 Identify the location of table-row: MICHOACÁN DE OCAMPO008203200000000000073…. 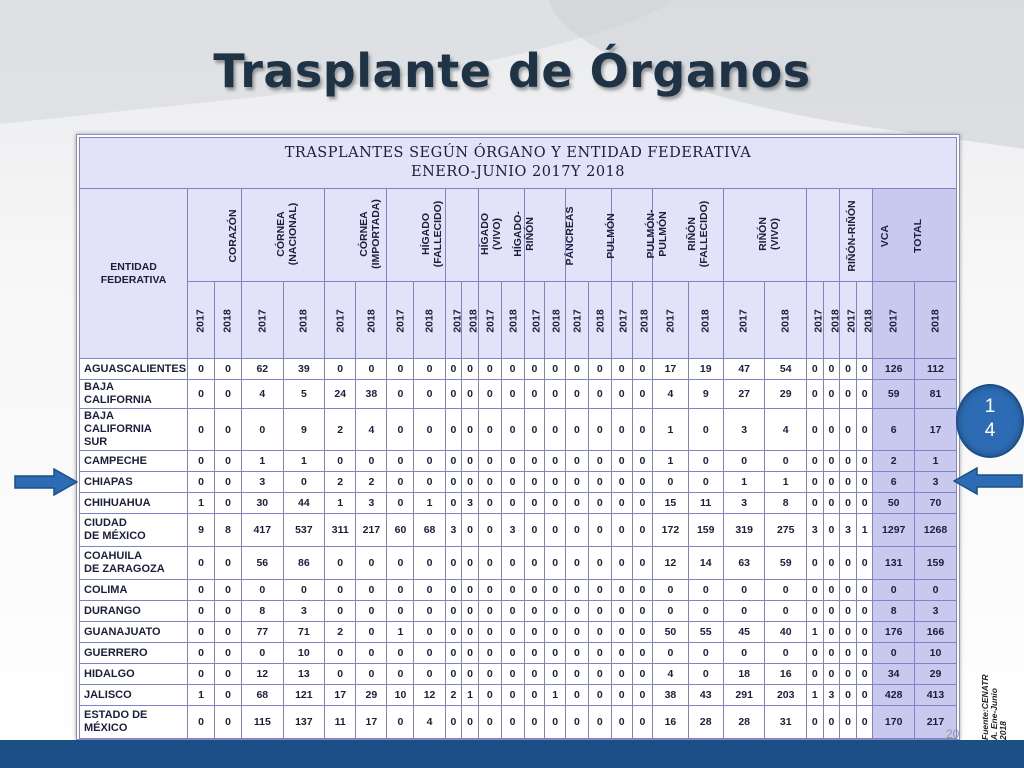
(518, 738).